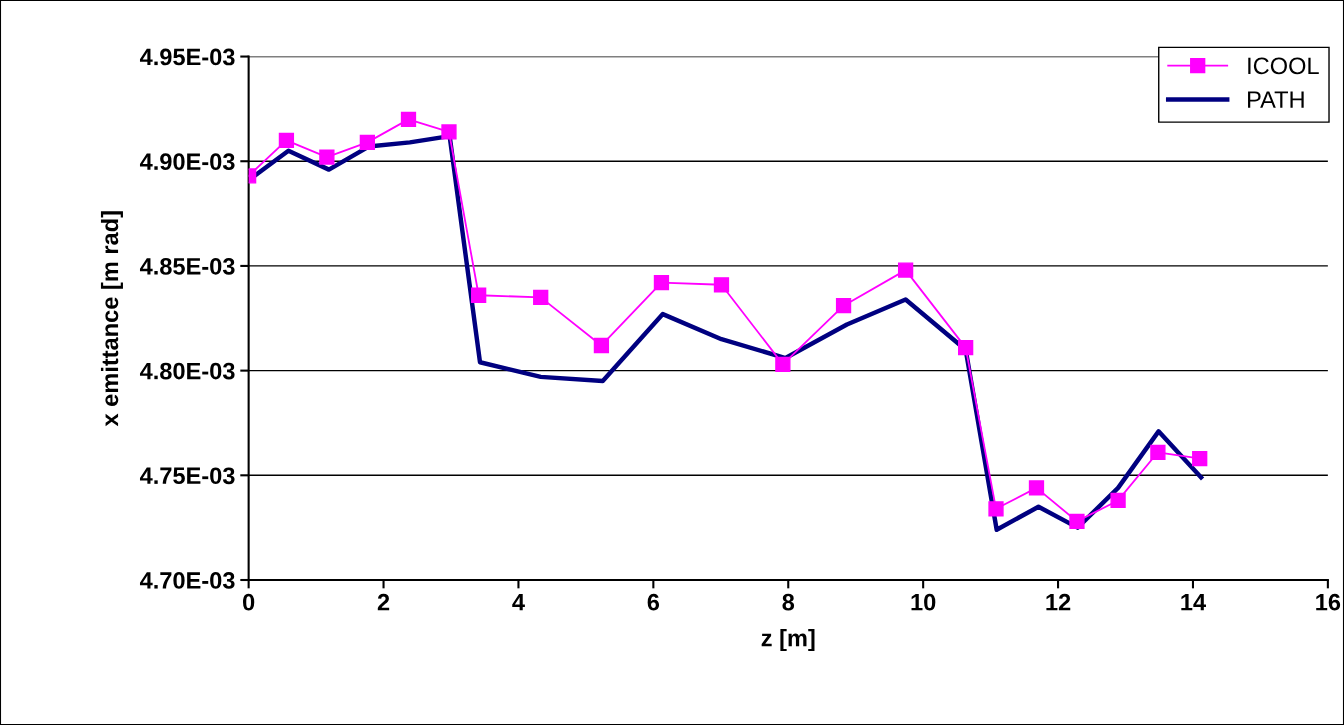 This screenshot has width=1344, height=725. What do you see at coordinates (187, 371) in the screenshot?
I see `y-tick-label: 4.80E-03` at bounding box center [187, 371].